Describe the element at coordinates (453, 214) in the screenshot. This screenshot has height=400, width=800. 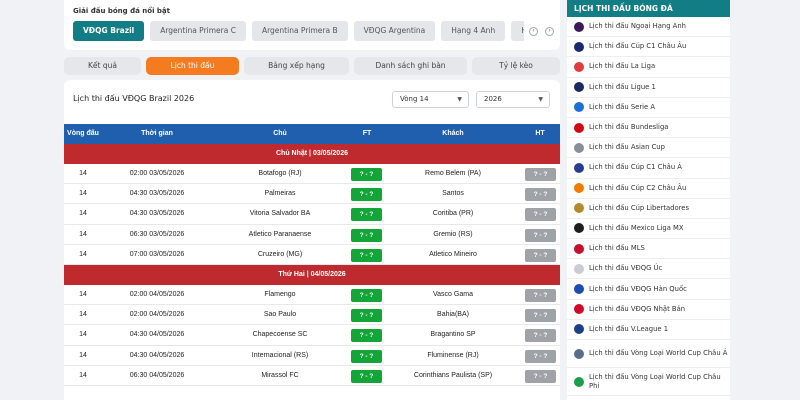
I see `away-team: Coritiba (PR)` at that location.